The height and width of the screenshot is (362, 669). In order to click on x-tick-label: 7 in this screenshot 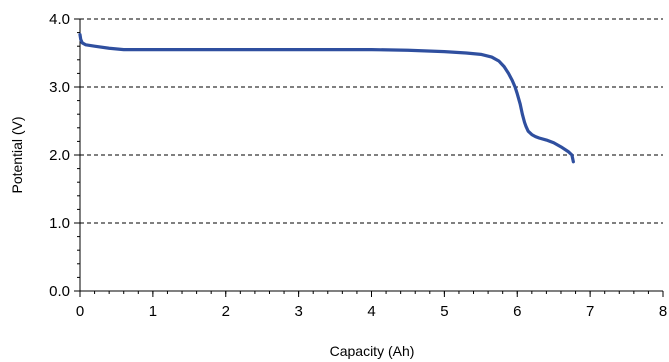, I will do `click(590, 311)`.